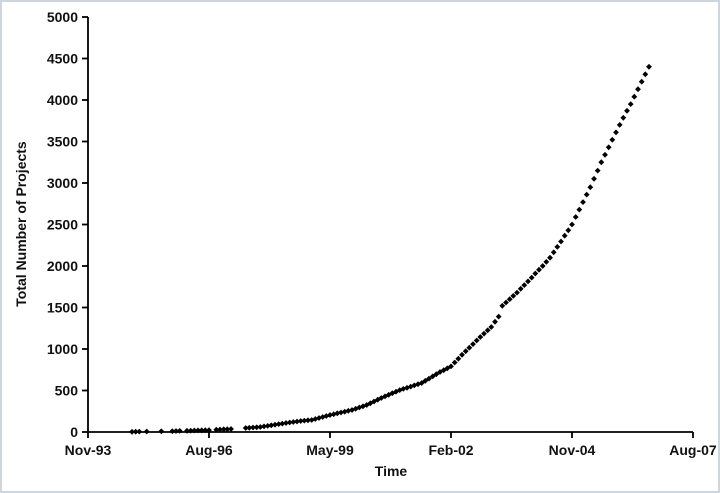  Describe the element at coordinates (209, 450) in the screenshot. I see `x-tick-label: Aug-96` at that location.